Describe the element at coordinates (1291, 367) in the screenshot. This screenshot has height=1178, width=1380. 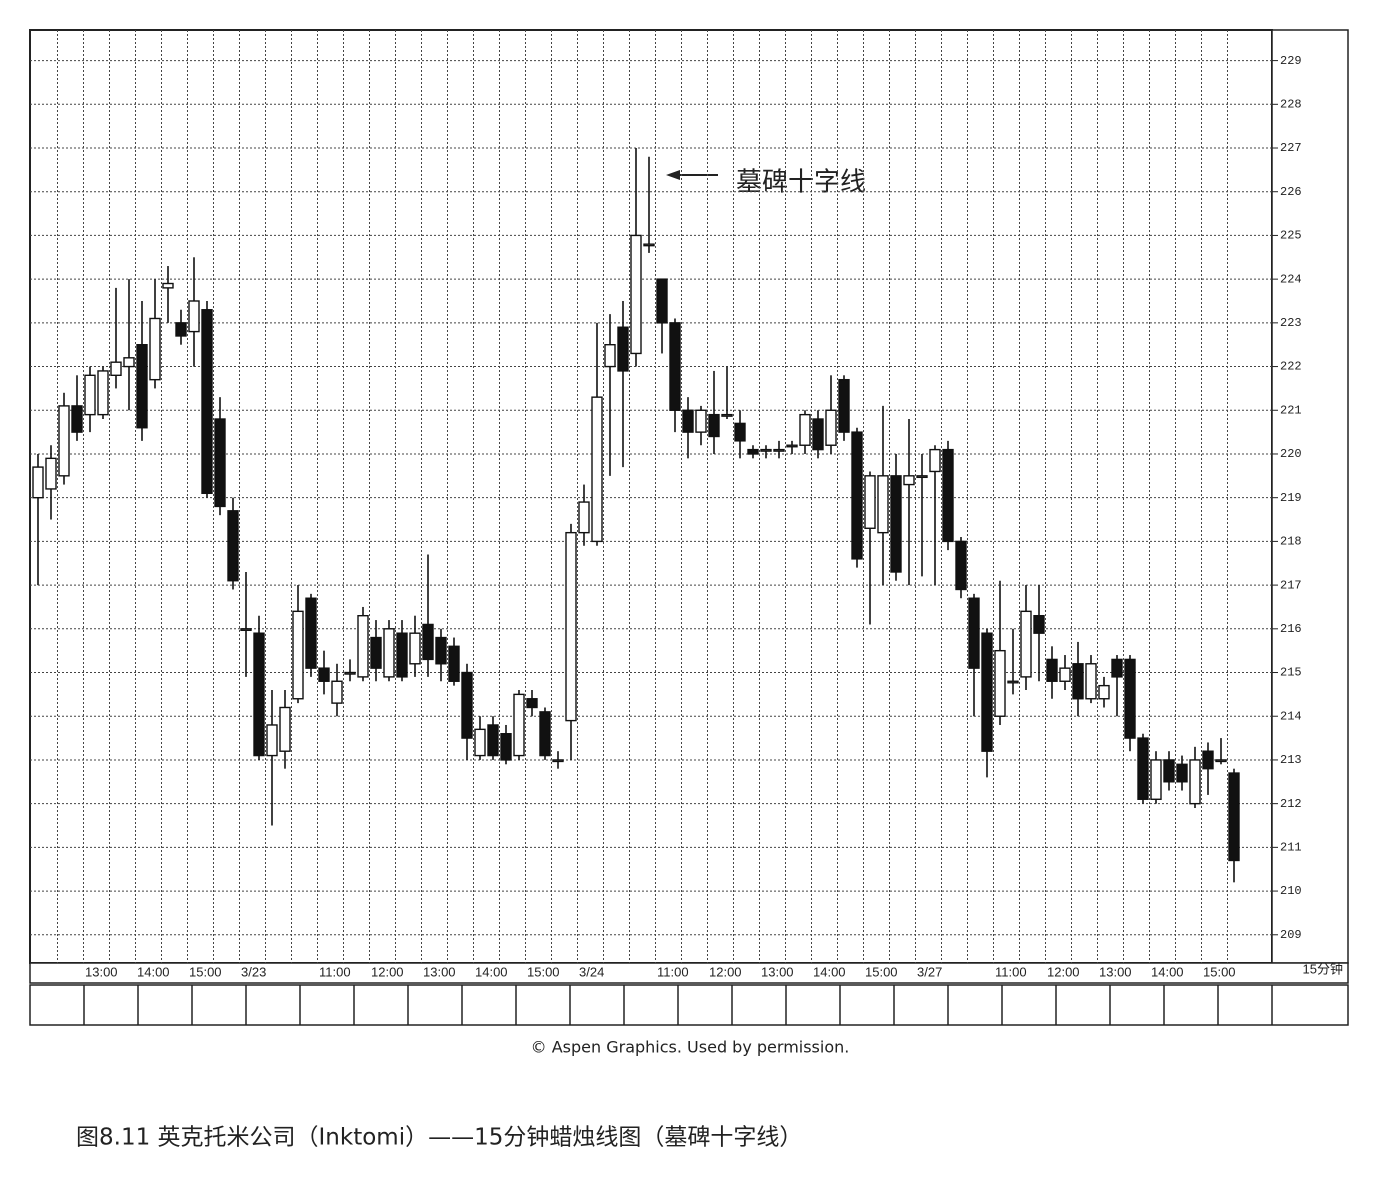
I see `y-tick-label: 222` at that location.